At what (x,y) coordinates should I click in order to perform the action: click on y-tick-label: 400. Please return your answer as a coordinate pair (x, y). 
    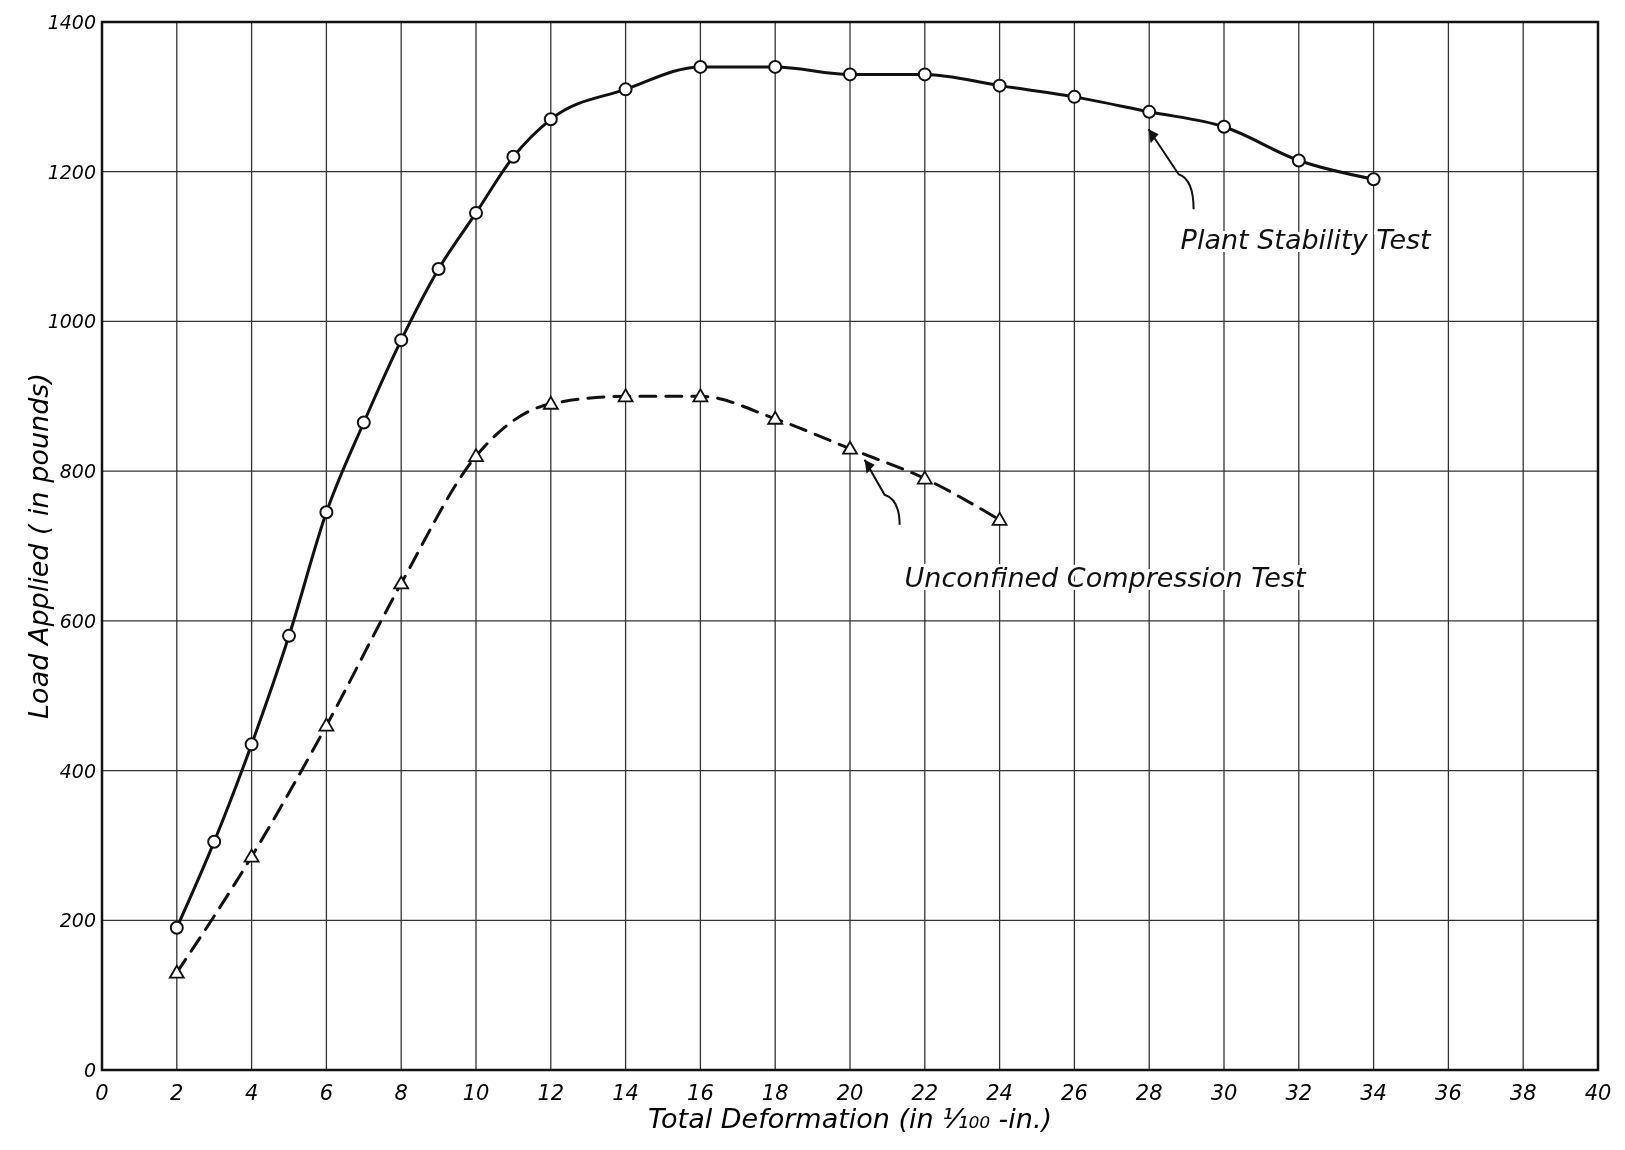
    Looking at the image, I should click on (77, 770).